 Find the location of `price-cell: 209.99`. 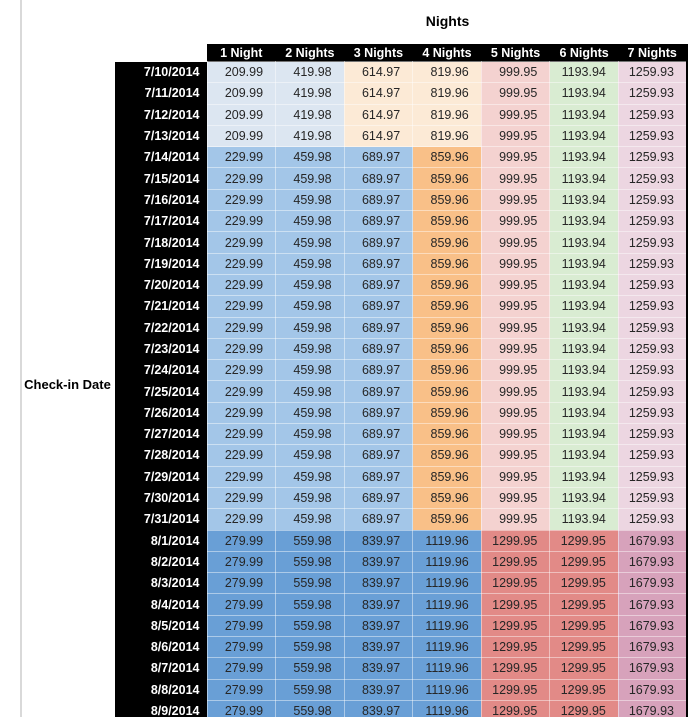

price-cell: 209.99 is located at coordinates (241, 93).